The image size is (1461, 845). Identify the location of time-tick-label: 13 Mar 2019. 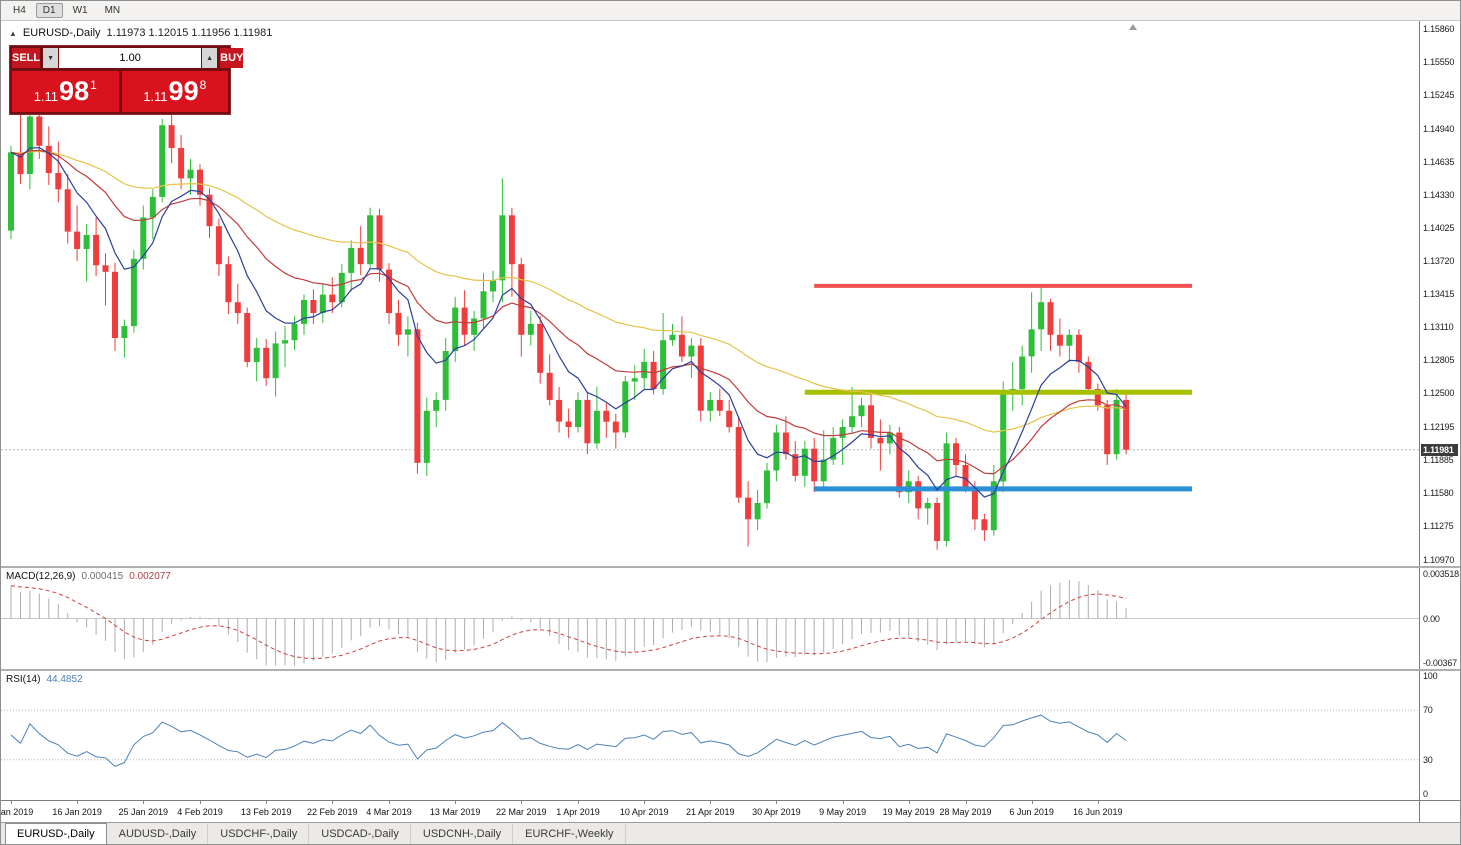
(455, 812).